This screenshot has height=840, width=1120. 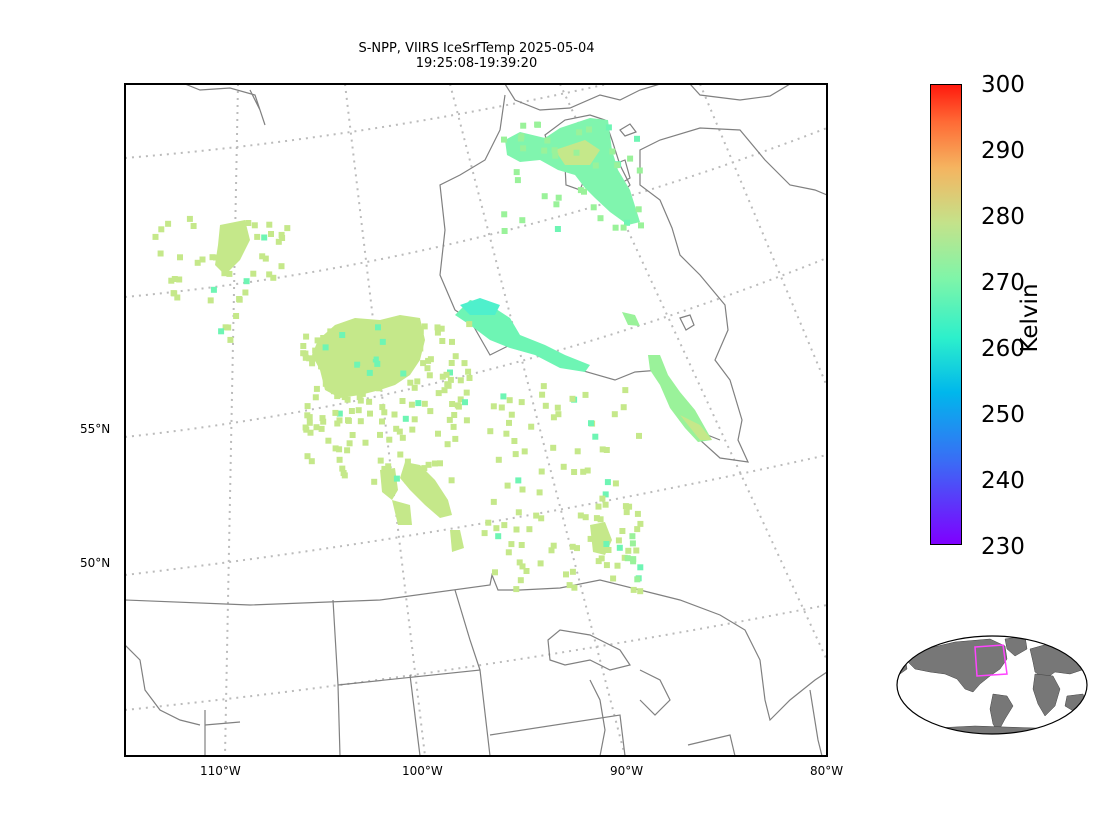 What do you see at coordinates (1003, 217) in the screenshot?
I see `colorbar-tick-280: 280` at bounding box center [1003, 217].